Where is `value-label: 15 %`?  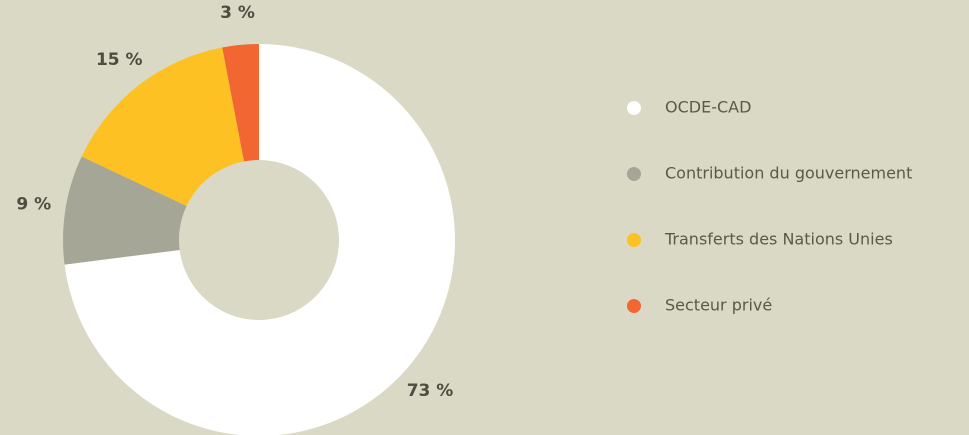 value-label: 15 % is located at coordinates (119, 60).